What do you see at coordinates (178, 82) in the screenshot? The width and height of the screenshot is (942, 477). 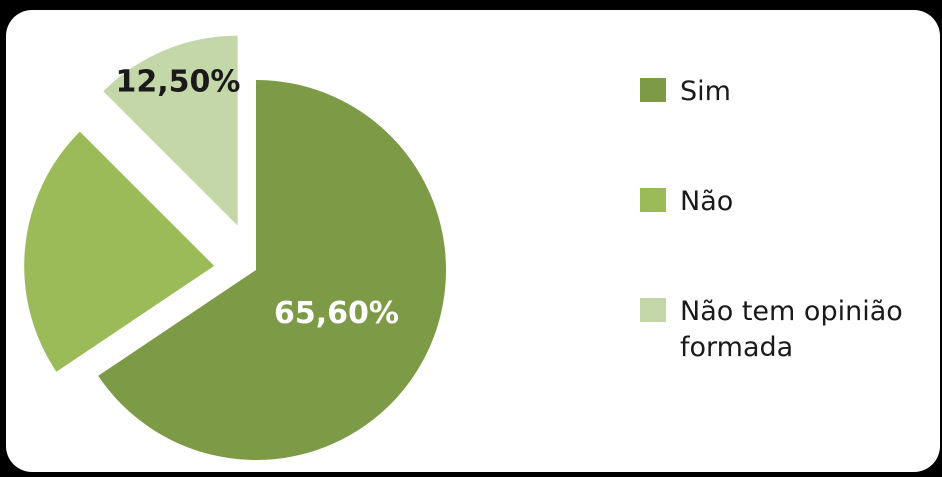 I see `slice-label-3: 12,50%` at bounding box center [178, 82].